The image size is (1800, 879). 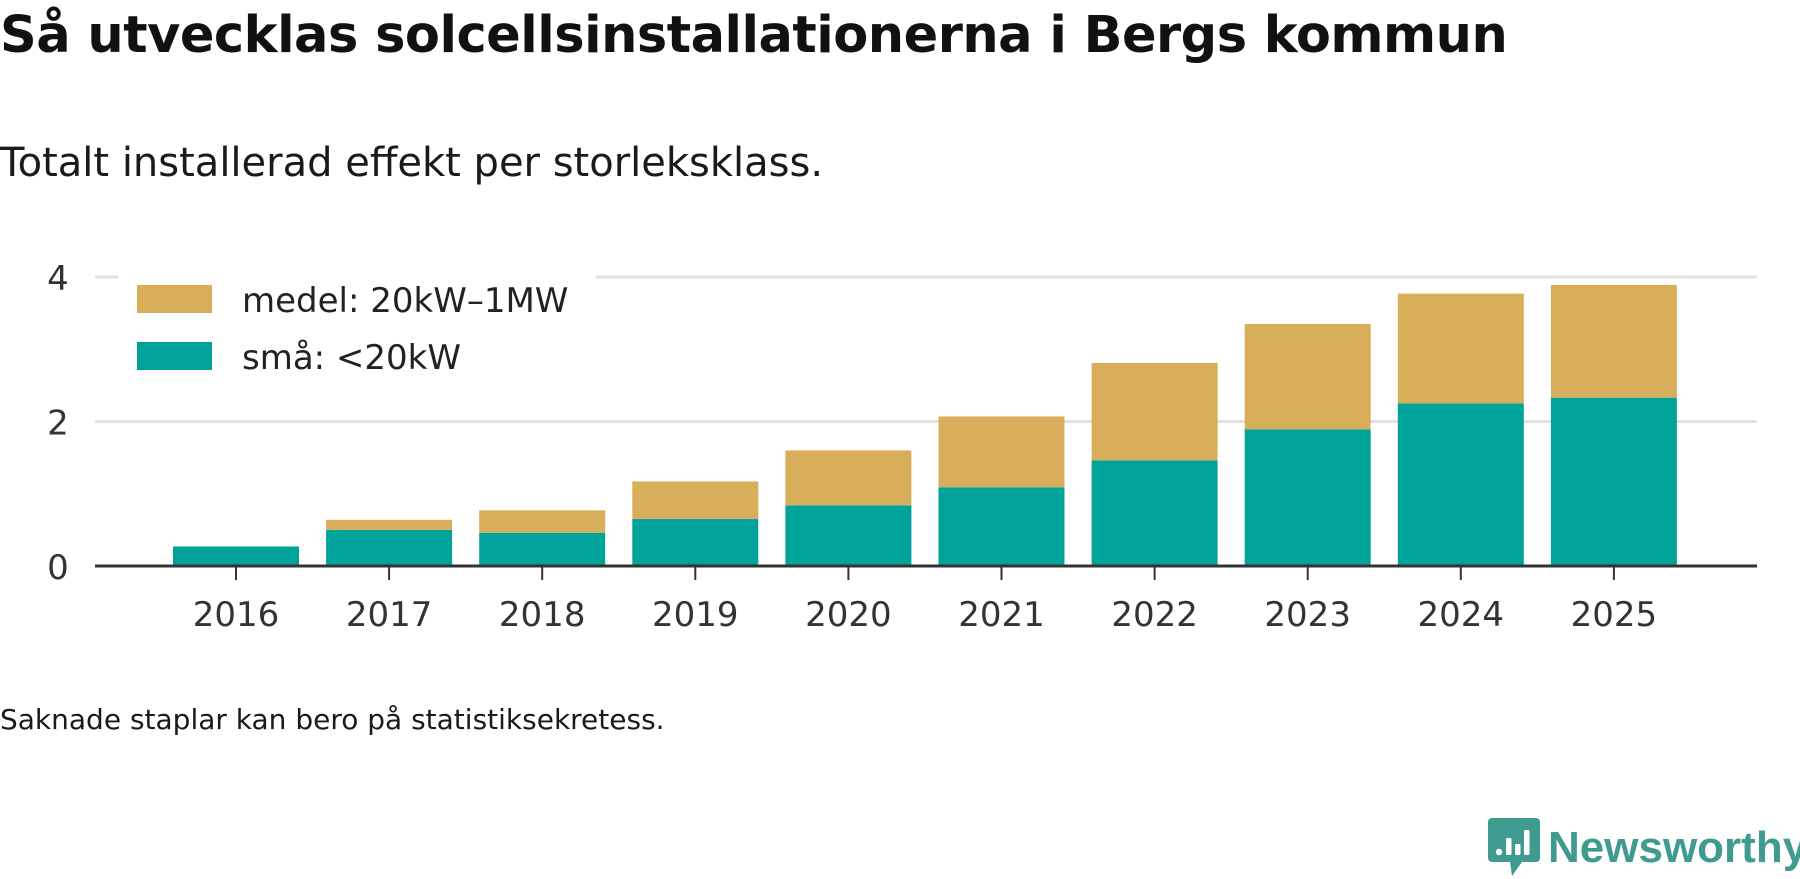 What do you see at coordinates (1614, 615) in the screenshot?
I see `x-tick-label-2025: 2025` at bounding box center [1614, 615].